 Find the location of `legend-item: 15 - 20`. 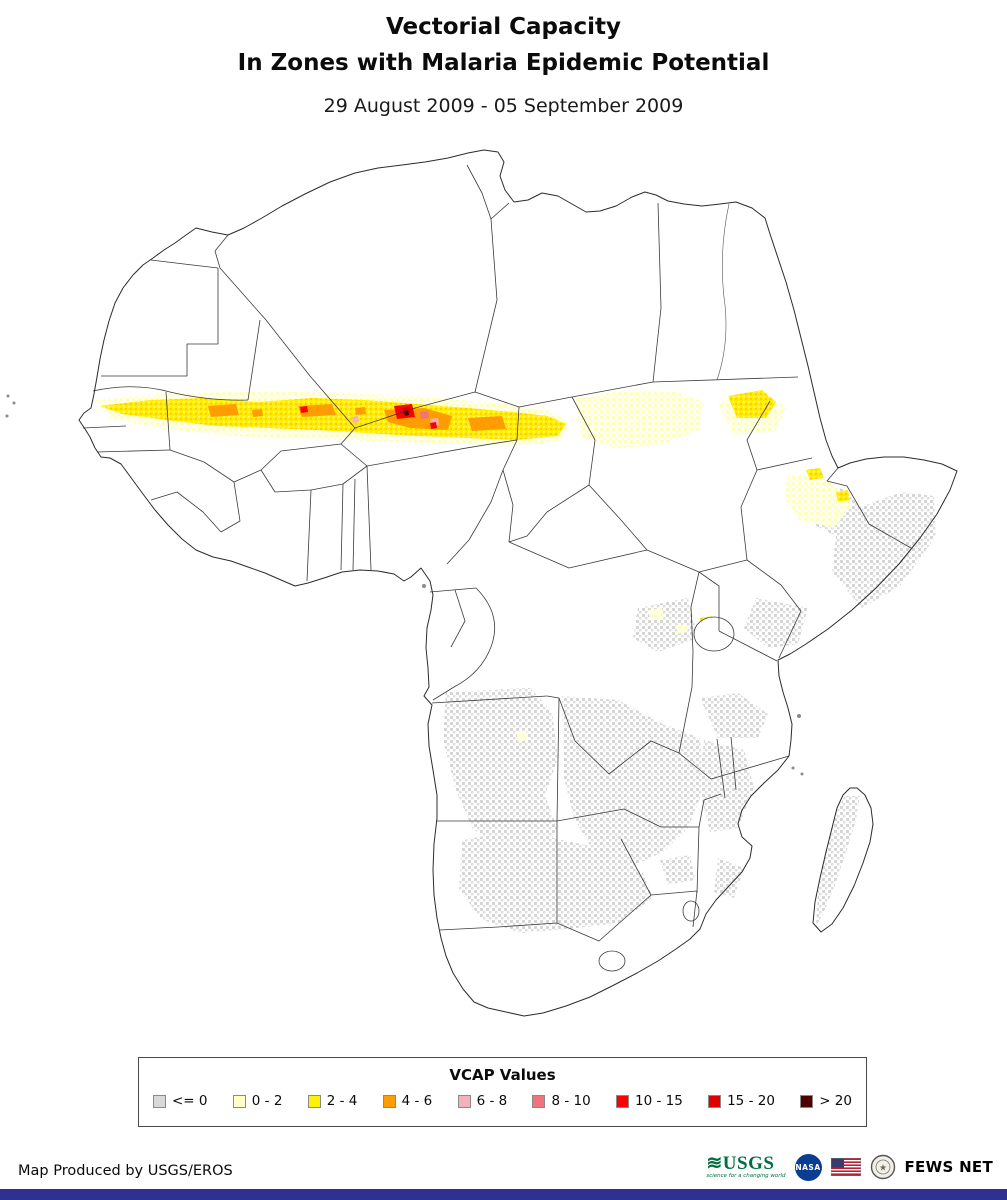

legend-item: 15 - 20 is located at coordinates (741, 1101).